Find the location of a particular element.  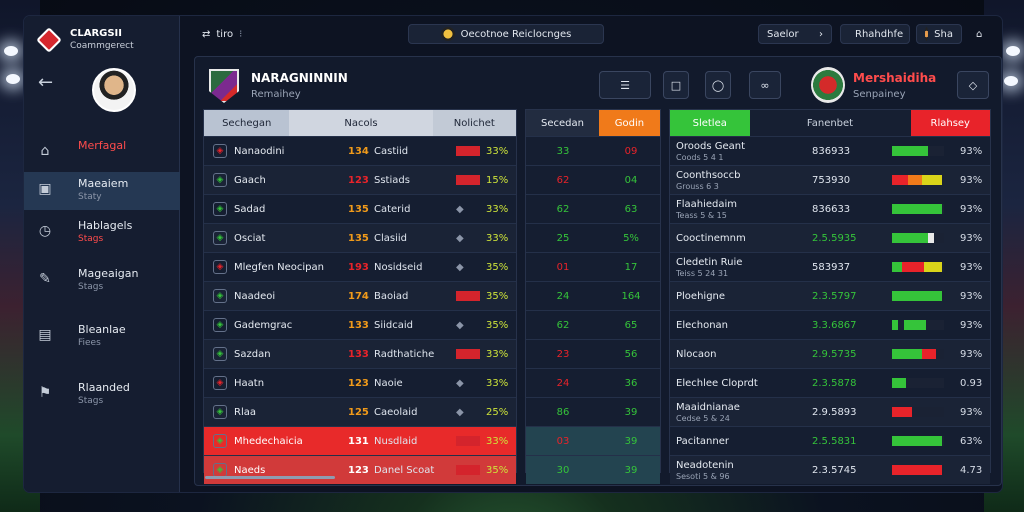

table-row: 86 39 is located at coordinates (593, 411).